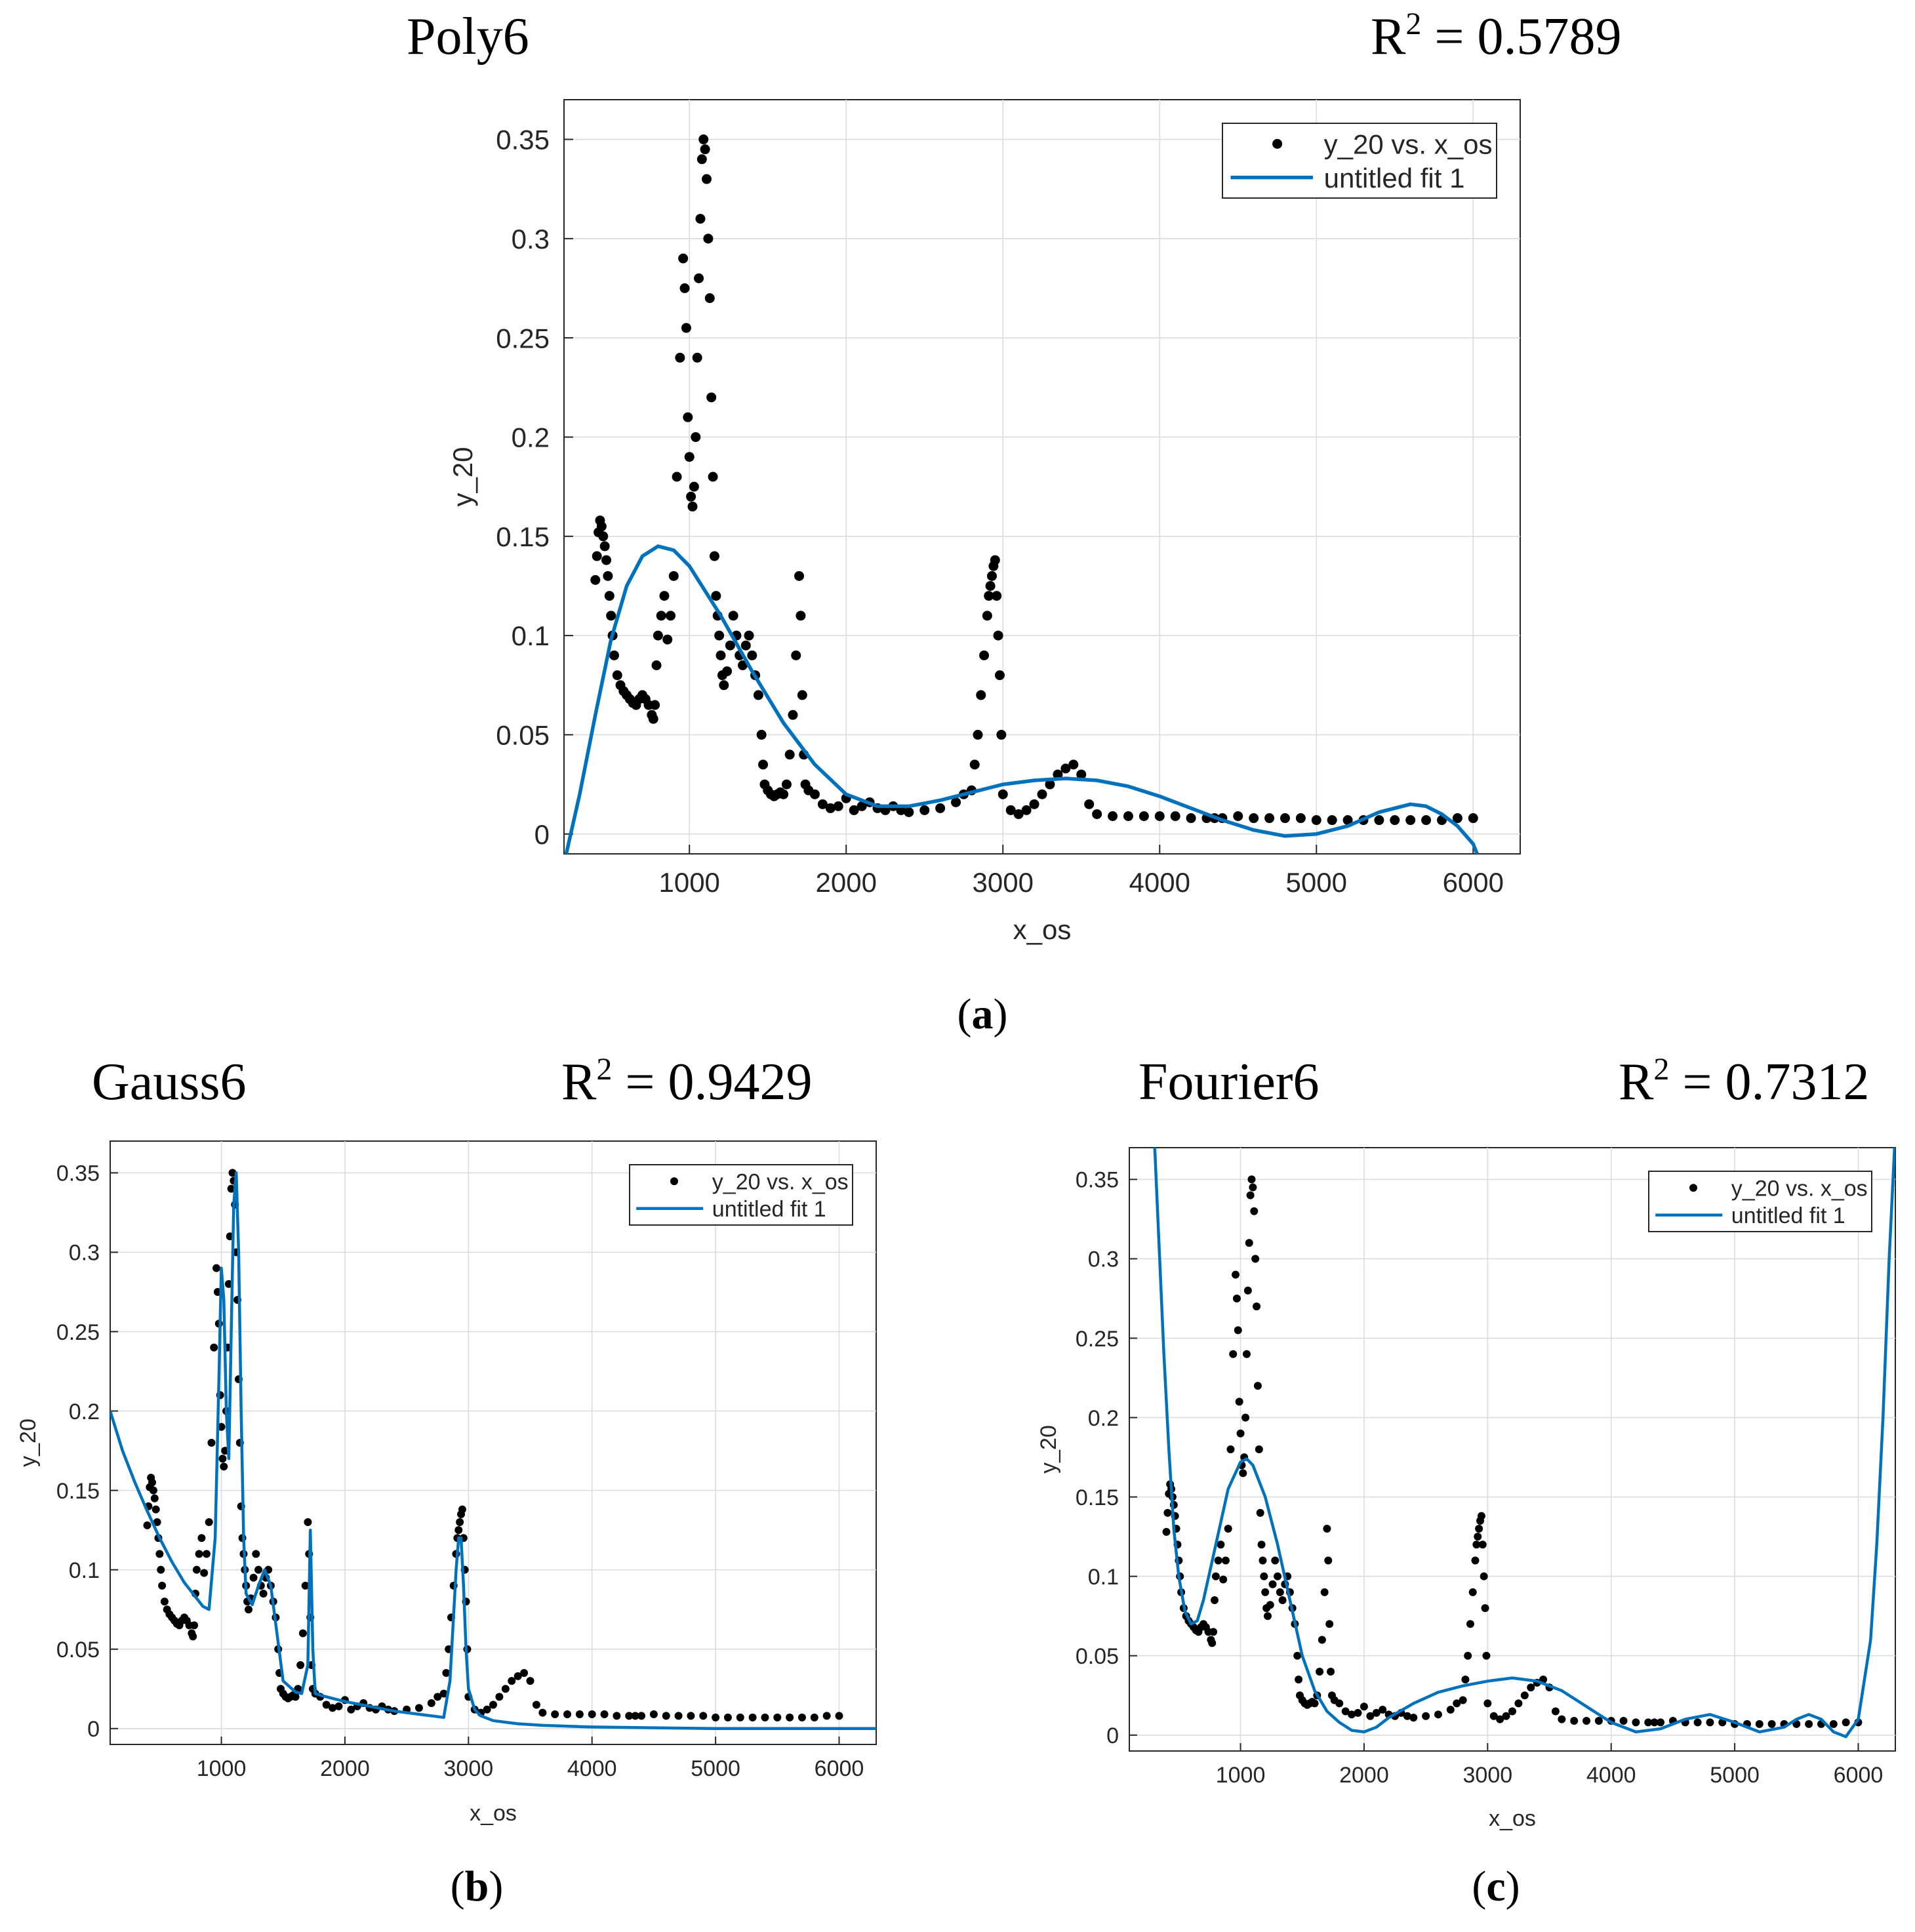 The height and width of the screenshot is (1932, 1915). Describe the element at coordinates (1496, 1886) in the screenshot. I see `panel-c-caption-letter: c` at that location.